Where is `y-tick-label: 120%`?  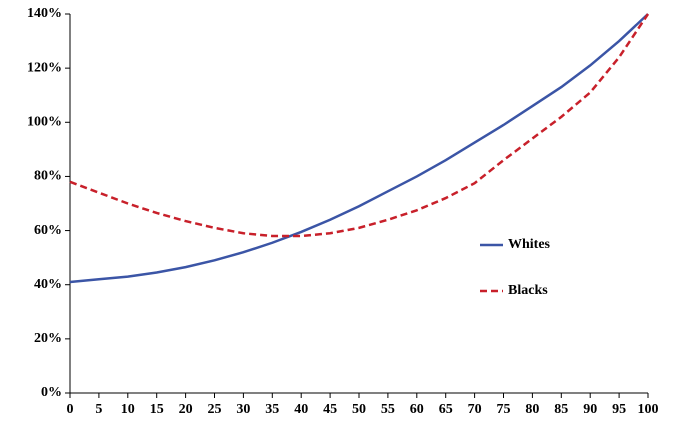
y-tick-label: 120% is located at coordinates (44, 67).